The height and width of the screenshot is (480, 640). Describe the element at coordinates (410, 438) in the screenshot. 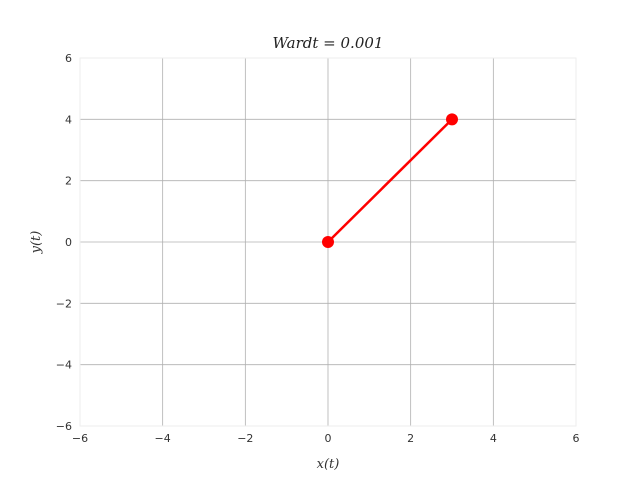

I see `x-tick-label: 2` at that location.